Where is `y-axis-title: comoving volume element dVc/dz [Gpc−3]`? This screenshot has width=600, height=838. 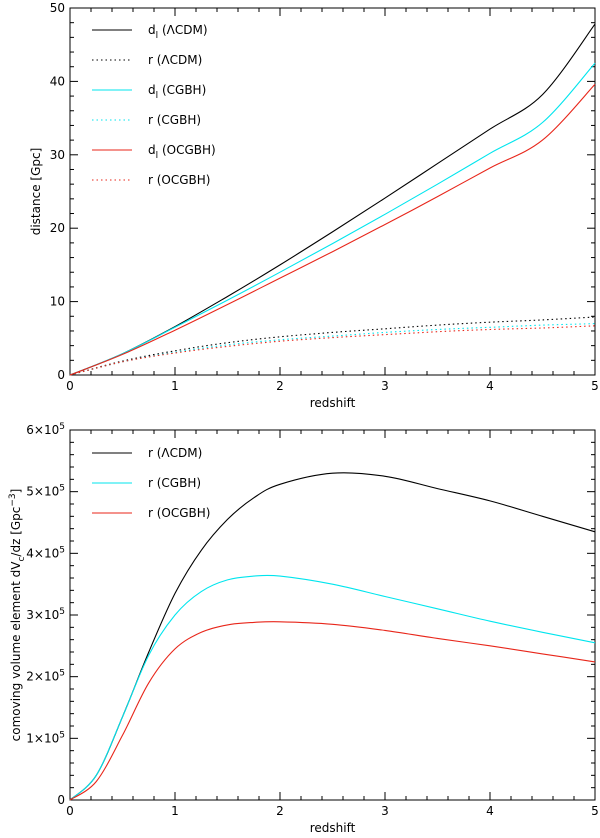
y-axis-title: comoving volume element dVc/dz [Gpc−3] is located at coordinates (17, 615).